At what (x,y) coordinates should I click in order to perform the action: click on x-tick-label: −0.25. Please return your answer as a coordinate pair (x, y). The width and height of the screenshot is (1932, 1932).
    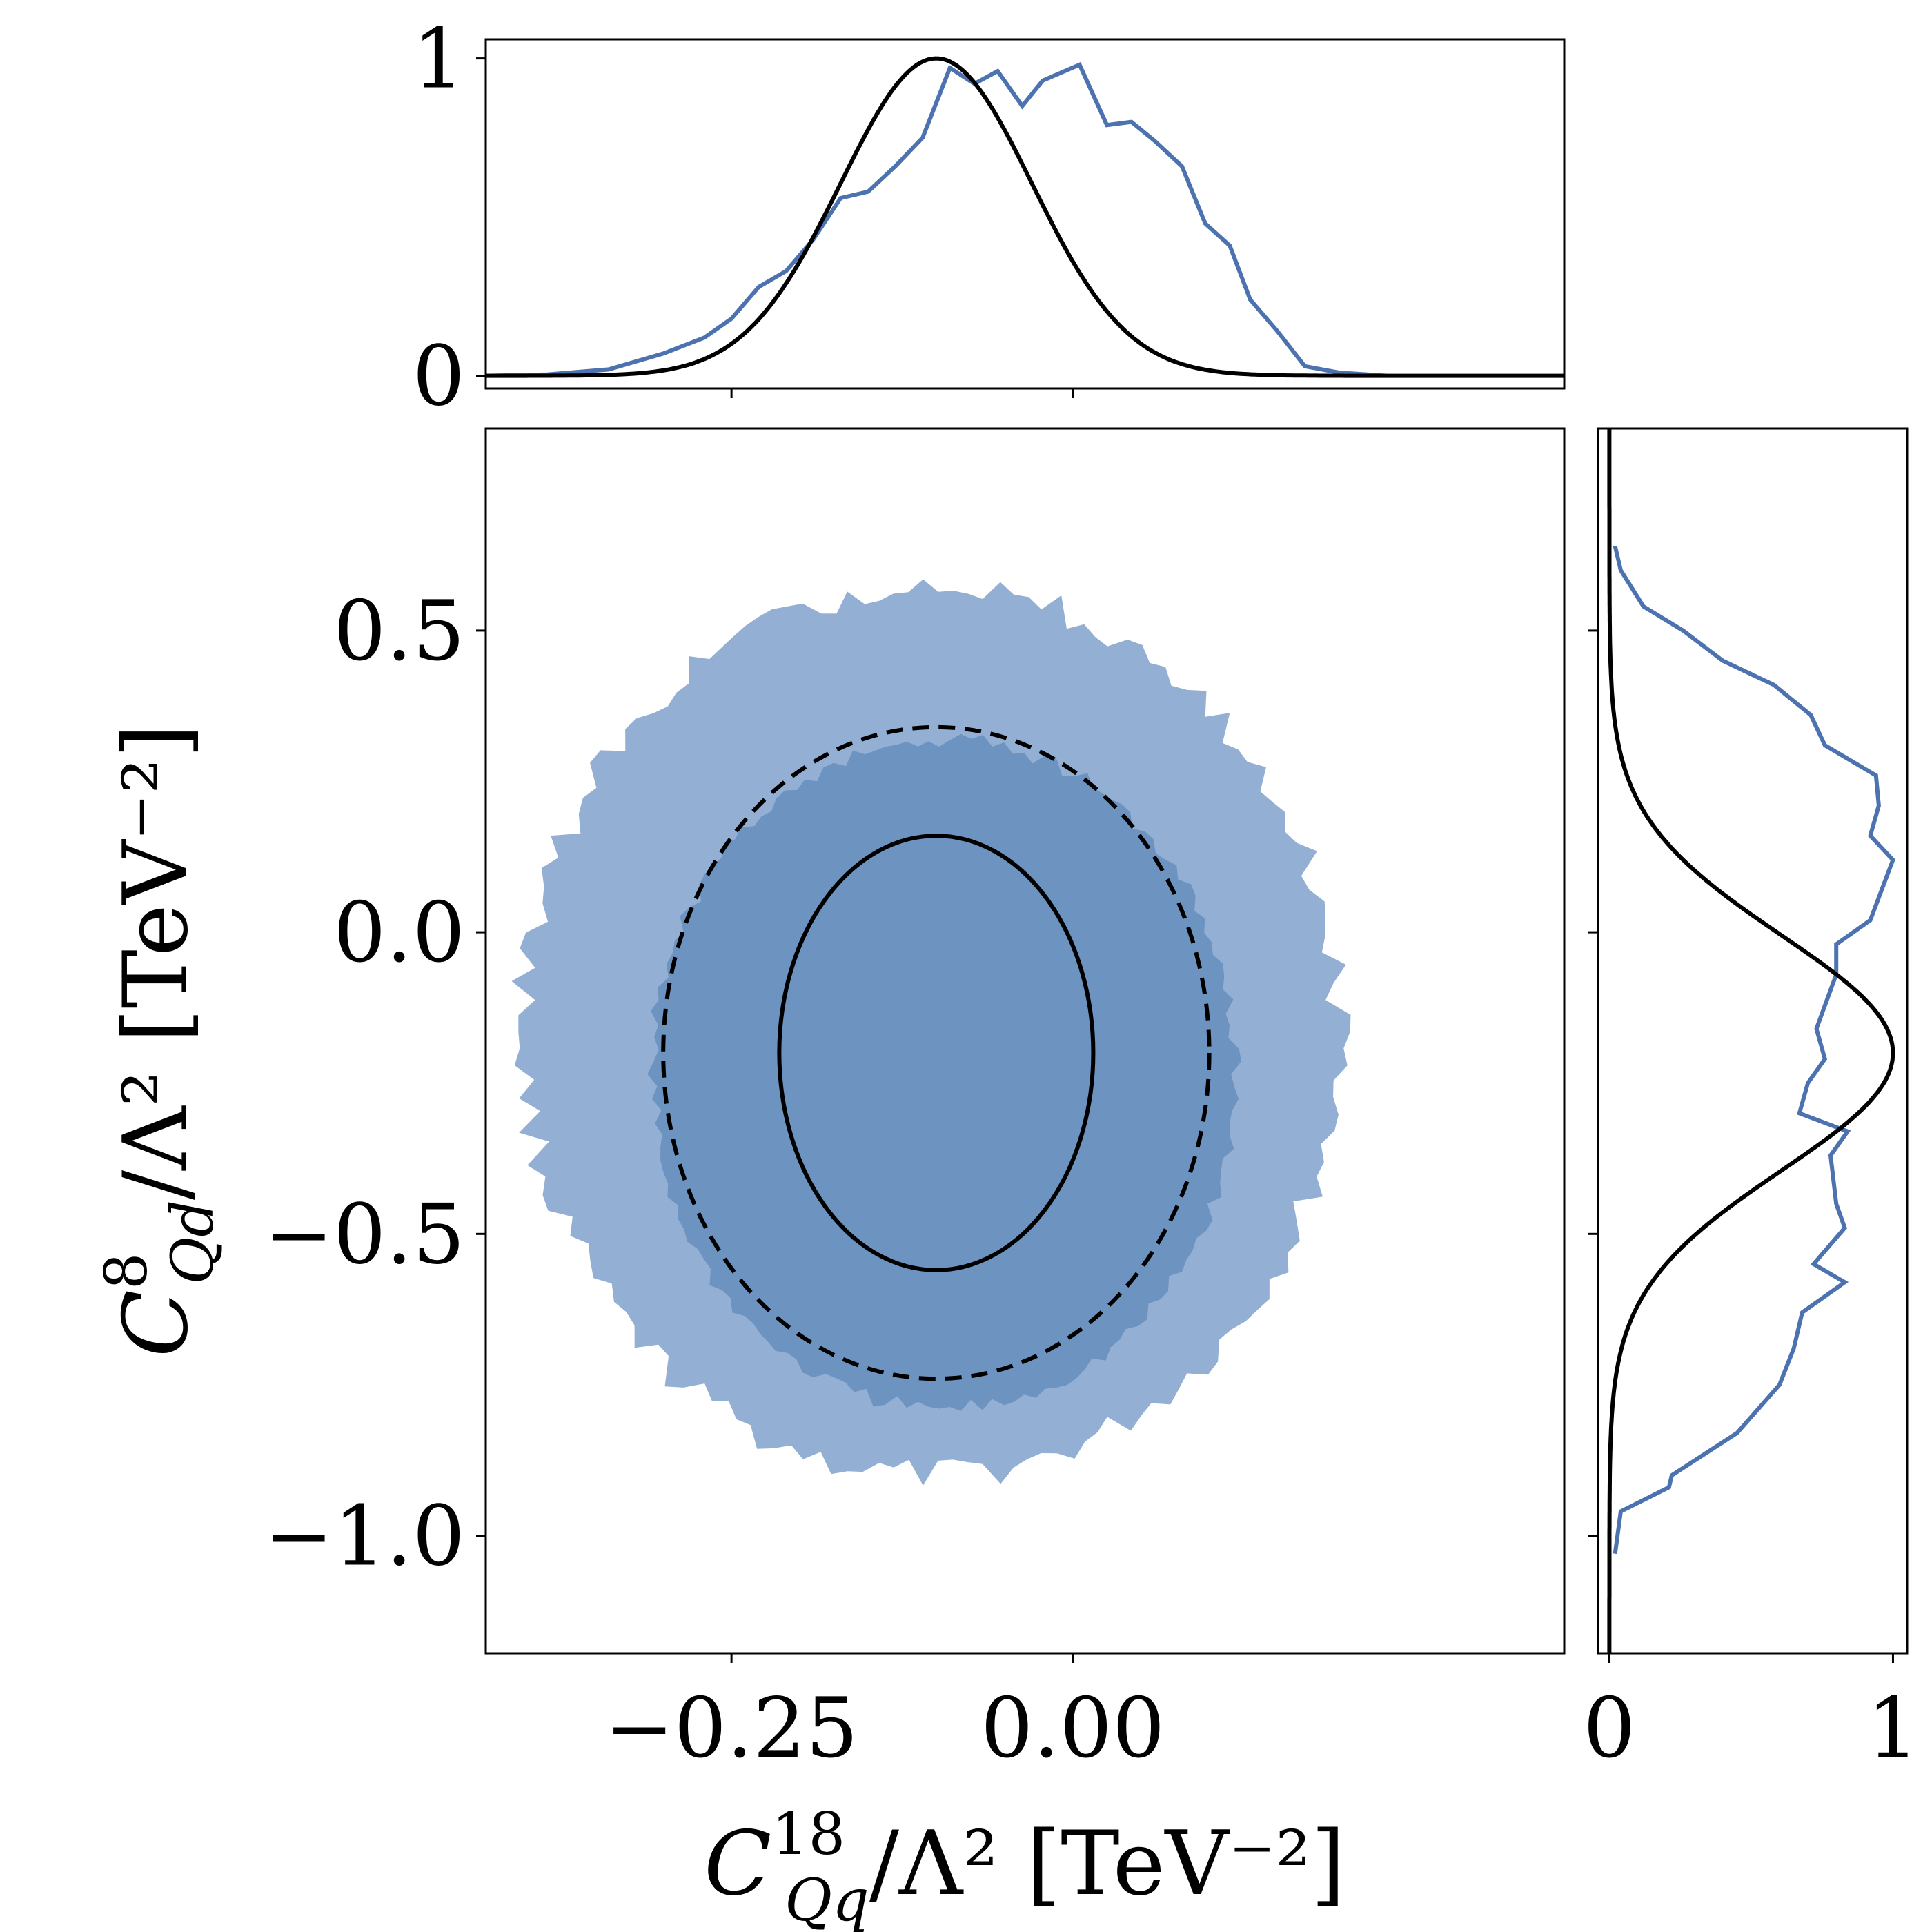
    Looking at the image, I should click on (731, 1729).